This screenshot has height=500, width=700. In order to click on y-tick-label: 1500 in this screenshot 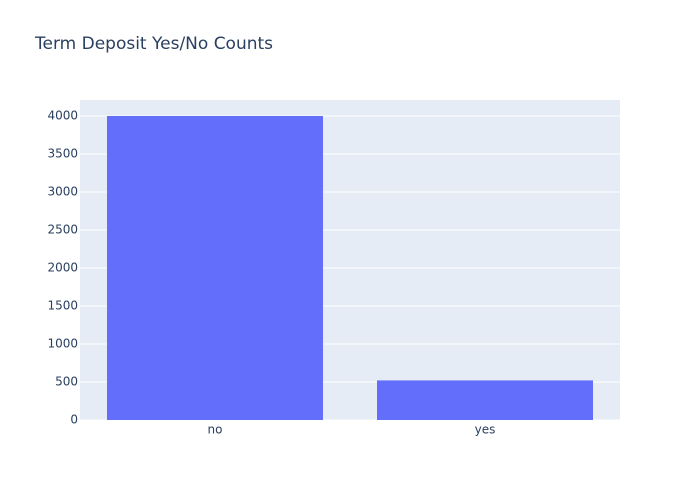, I will do `click(62, 305)`.